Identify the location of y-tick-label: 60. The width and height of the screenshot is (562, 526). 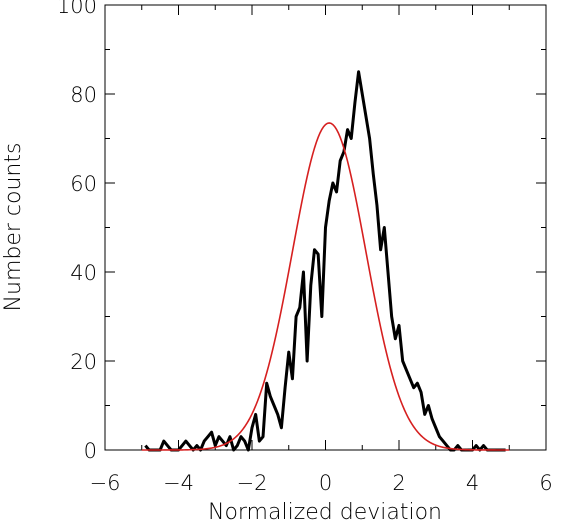
(83, 184).